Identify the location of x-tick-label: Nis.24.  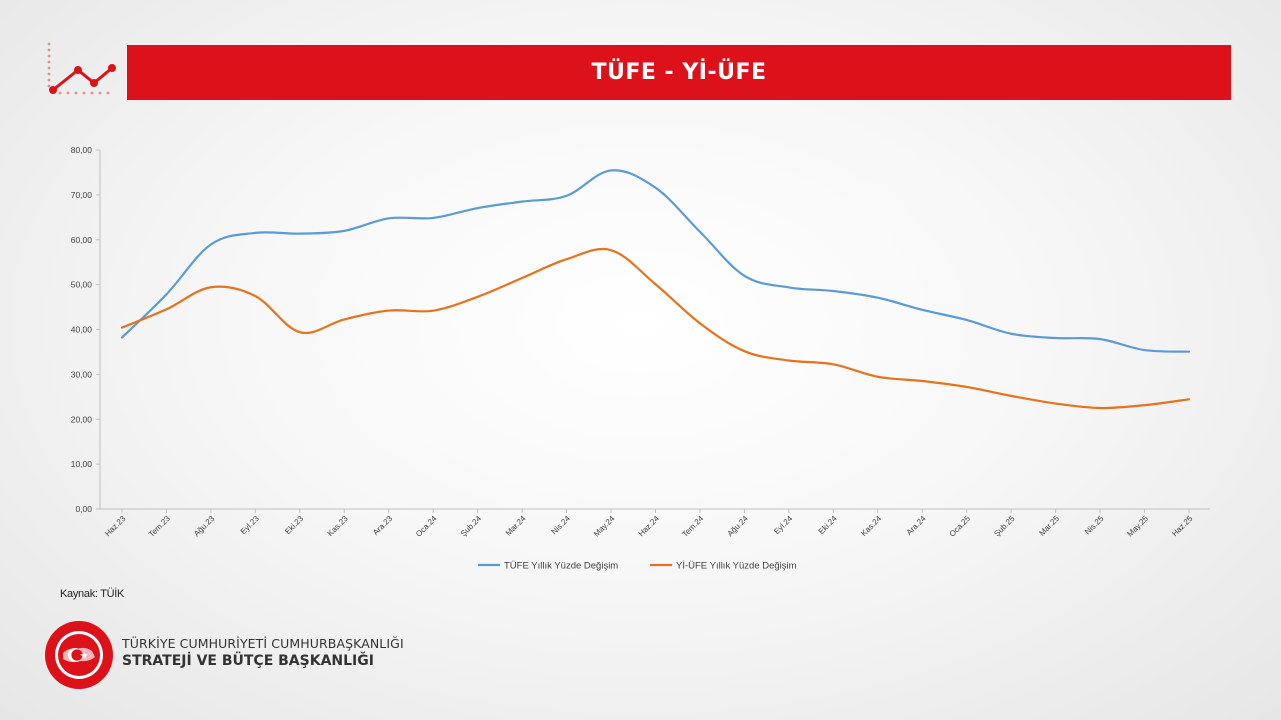
(561, 525).